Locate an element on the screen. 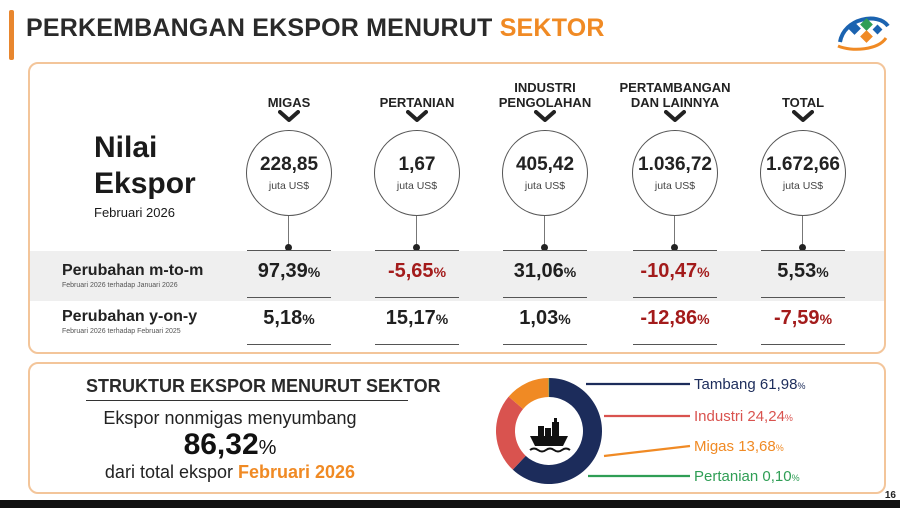 The height and width of the screenshot is (508, 900). line3-prefix: dari total ekspor is located at coordinates (171, 472).